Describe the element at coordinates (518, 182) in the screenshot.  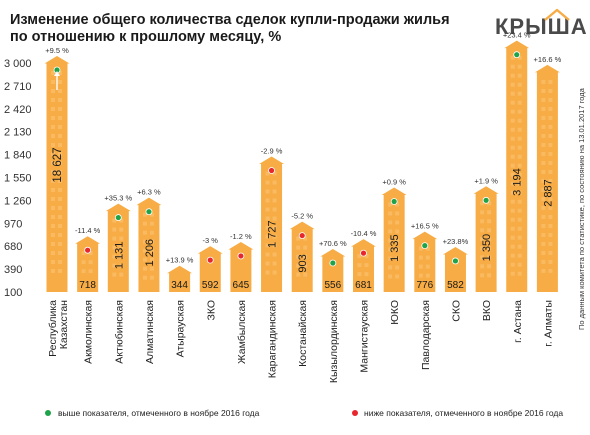
I see `value-label: 3 194` at that location.